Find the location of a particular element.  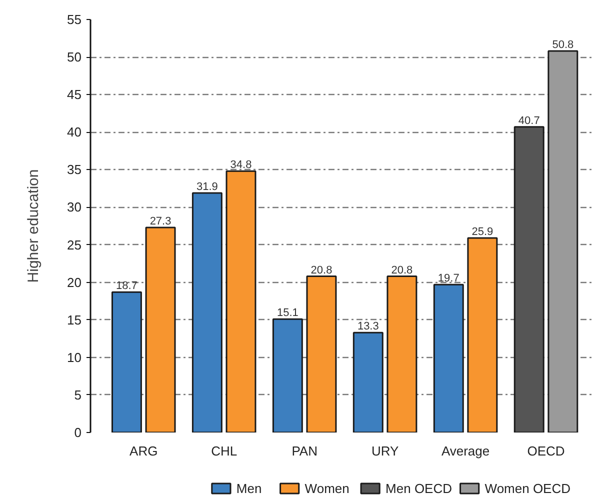

y-tick-label: 25 is located at coordinates (74, 244).